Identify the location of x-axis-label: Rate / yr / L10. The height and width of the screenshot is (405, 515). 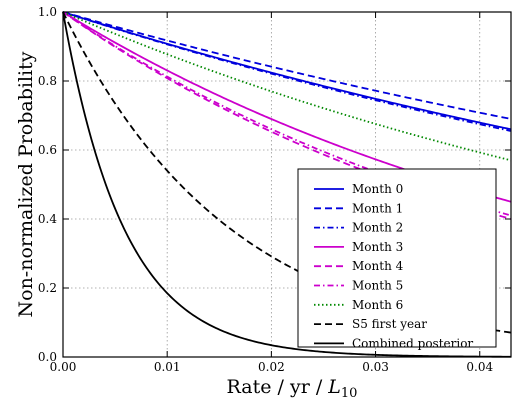
(292, 388).